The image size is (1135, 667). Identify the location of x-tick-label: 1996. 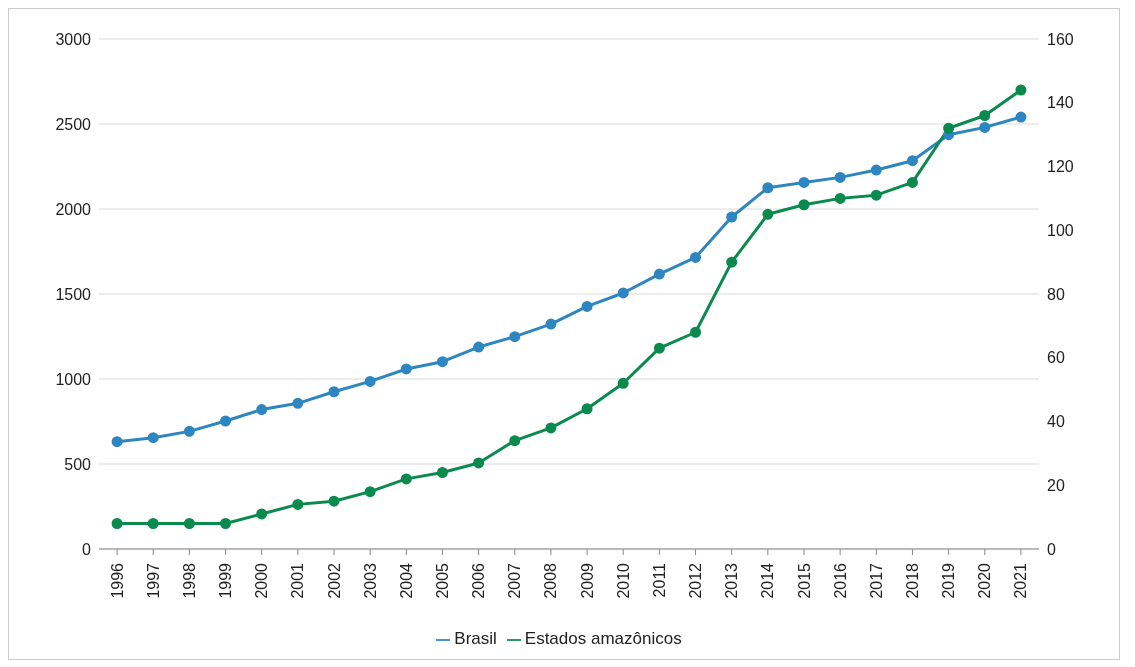
(117, 580).